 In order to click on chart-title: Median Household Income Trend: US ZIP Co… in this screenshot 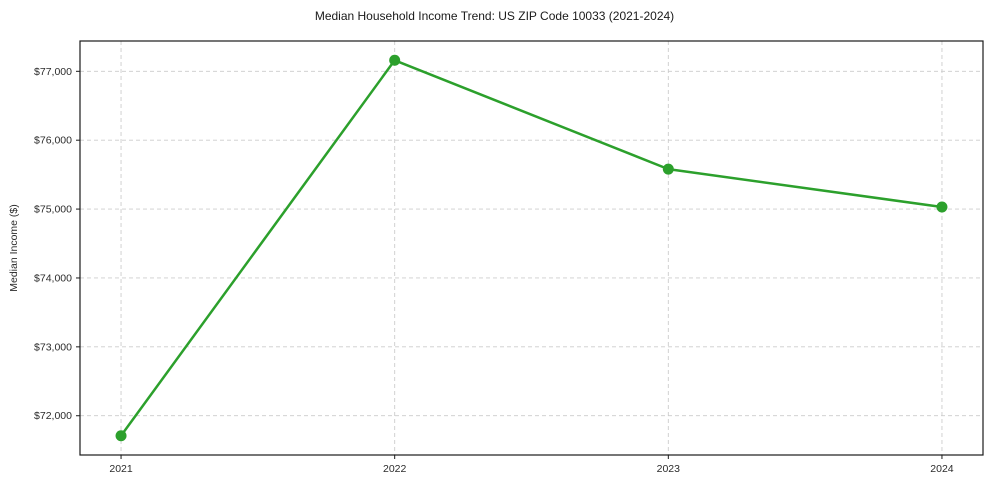, I will do `click(494, 16)`.